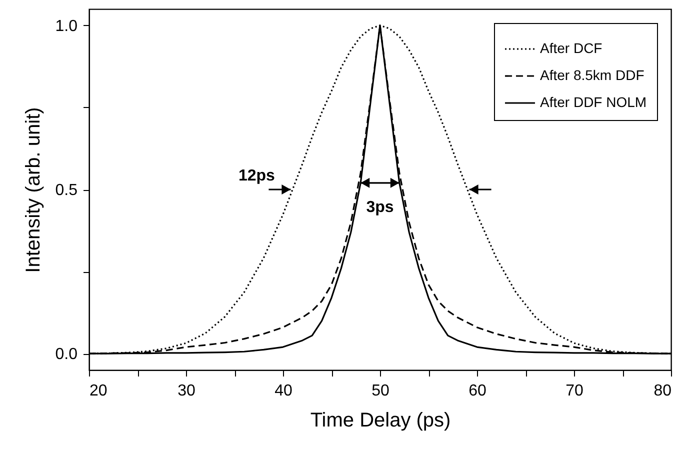 The height and width of the screenshot is (468, 691). What do you see at coordinates (593, 102) in the screenshot?
I see `legend-label: After DDF NOLM` at bounding box center [593, 102].